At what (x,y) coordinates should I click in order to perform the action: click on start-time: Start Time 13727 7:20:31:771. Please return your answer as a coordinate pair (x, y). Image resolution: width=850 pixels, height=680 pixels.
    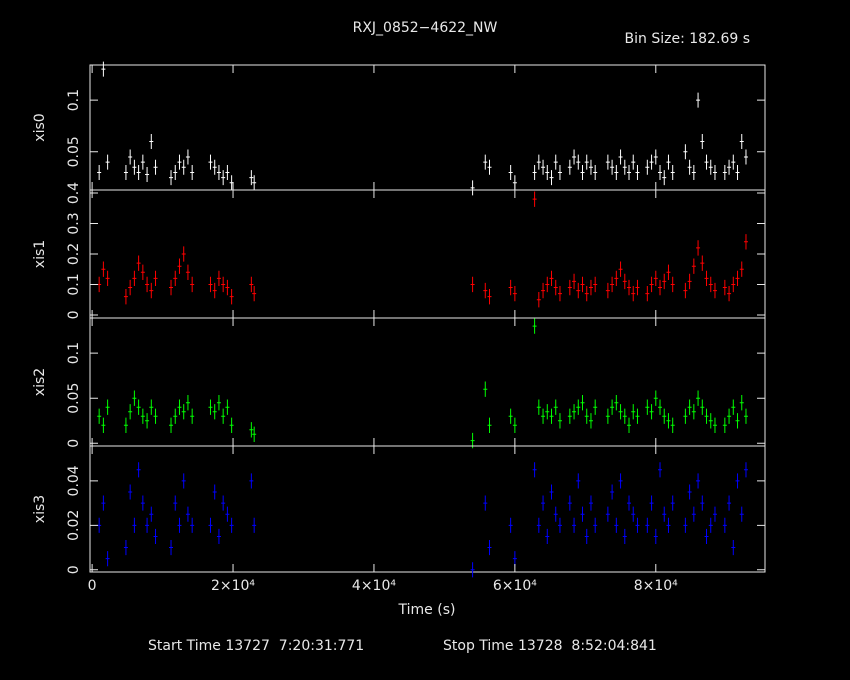
    Looking at the image, I should click on (256, 646).